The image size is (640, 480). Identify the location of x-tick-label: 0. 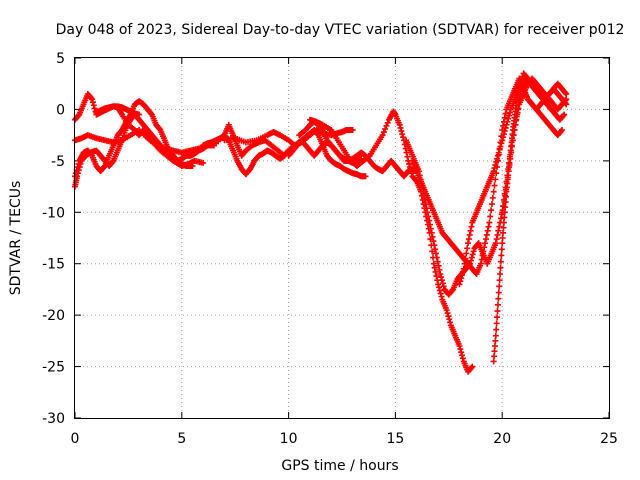
(75, 439).